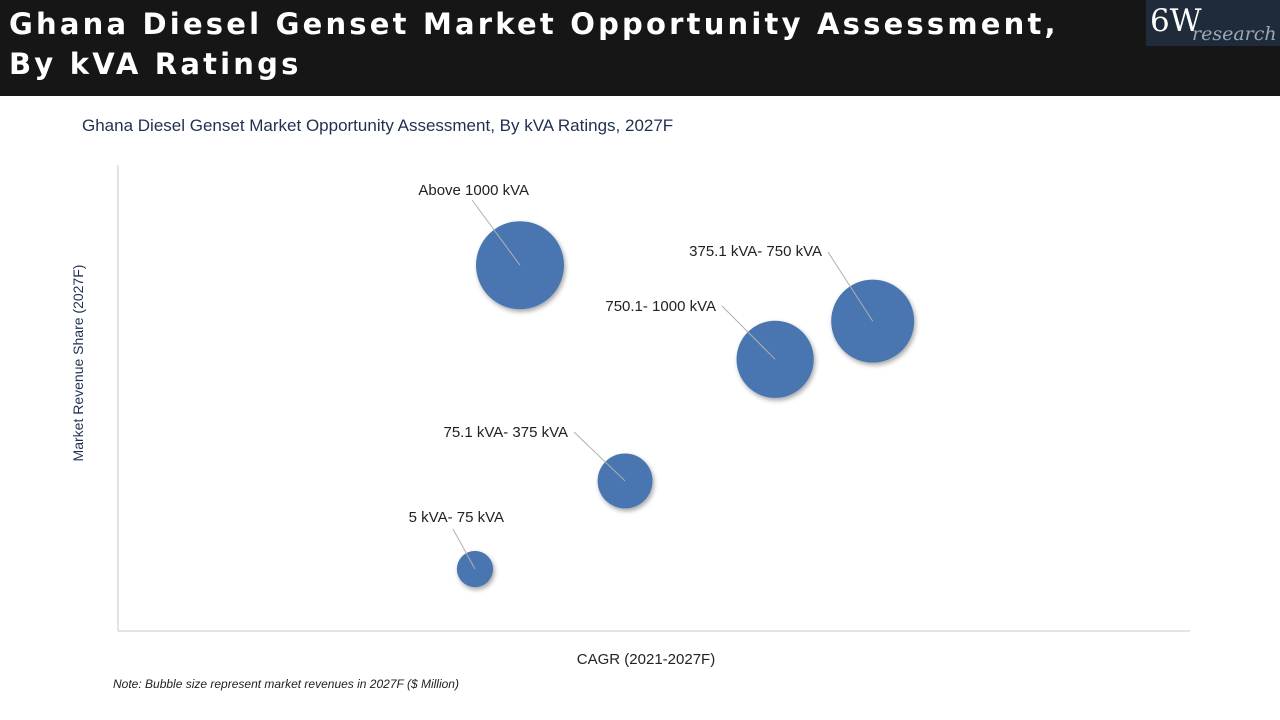 This screenshot has width=1280, height=720. I want to click on logo-sub-text: research, so click(1234, 34).